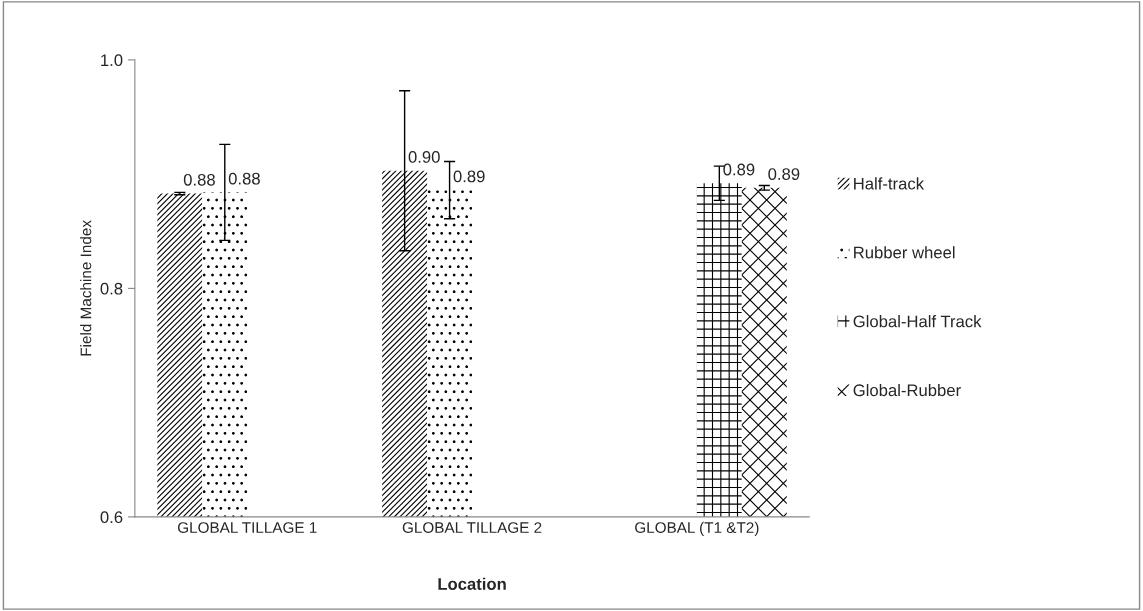 This screenshot has width=1143, height=611. What do you see at coordinates (697, 528) in the screenshot?
I see `x-tick-label: GLOBAL (T1 &T2)` at bounding box center [697, 528].